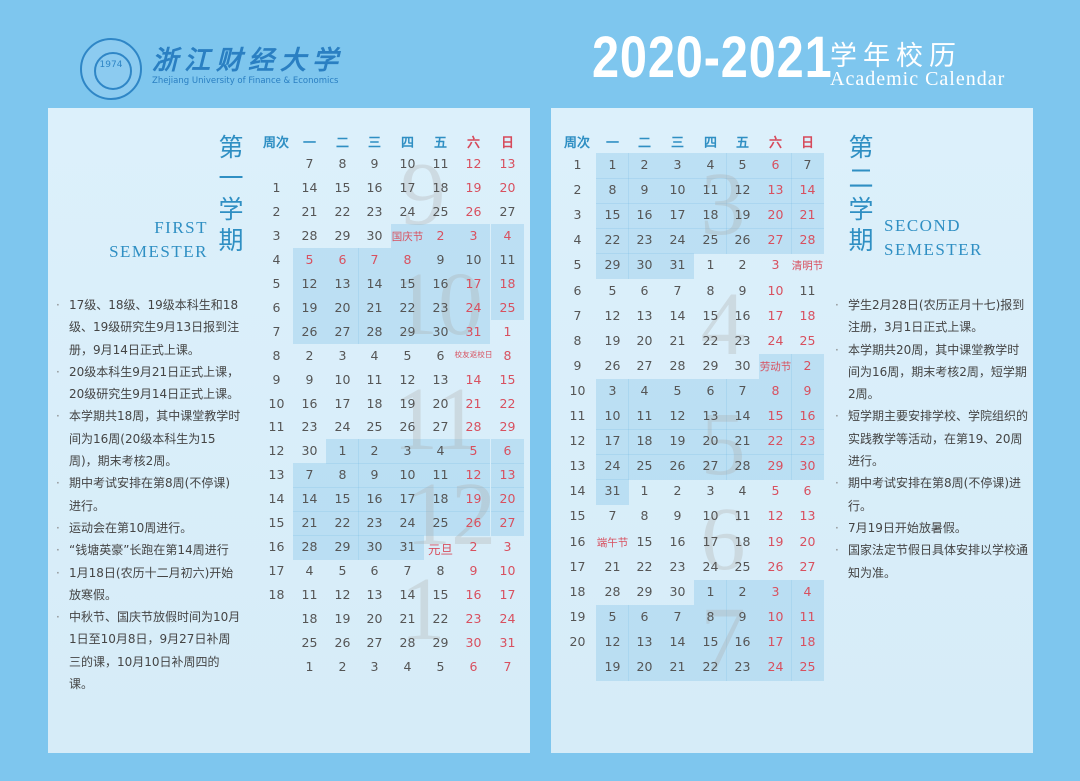 The width and height of the screenshot is (1080, 781). I want to click on week-number: 4, so click(577, 240).